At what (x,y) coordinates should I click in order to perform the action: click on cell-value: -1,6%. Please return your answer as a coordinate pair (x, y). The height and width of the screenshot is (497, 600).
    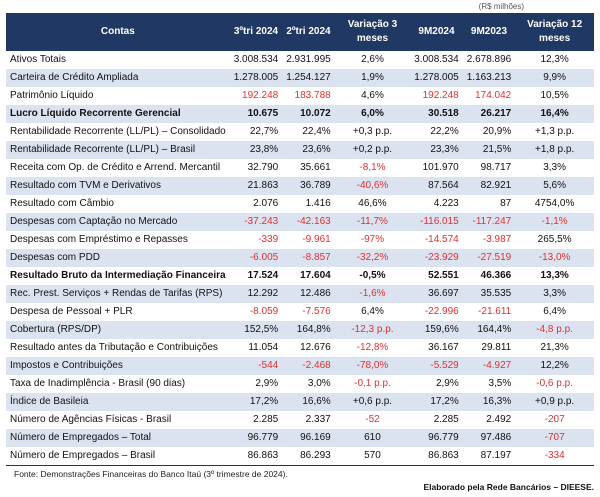
    Looking at the image, I should click on (372, 294).